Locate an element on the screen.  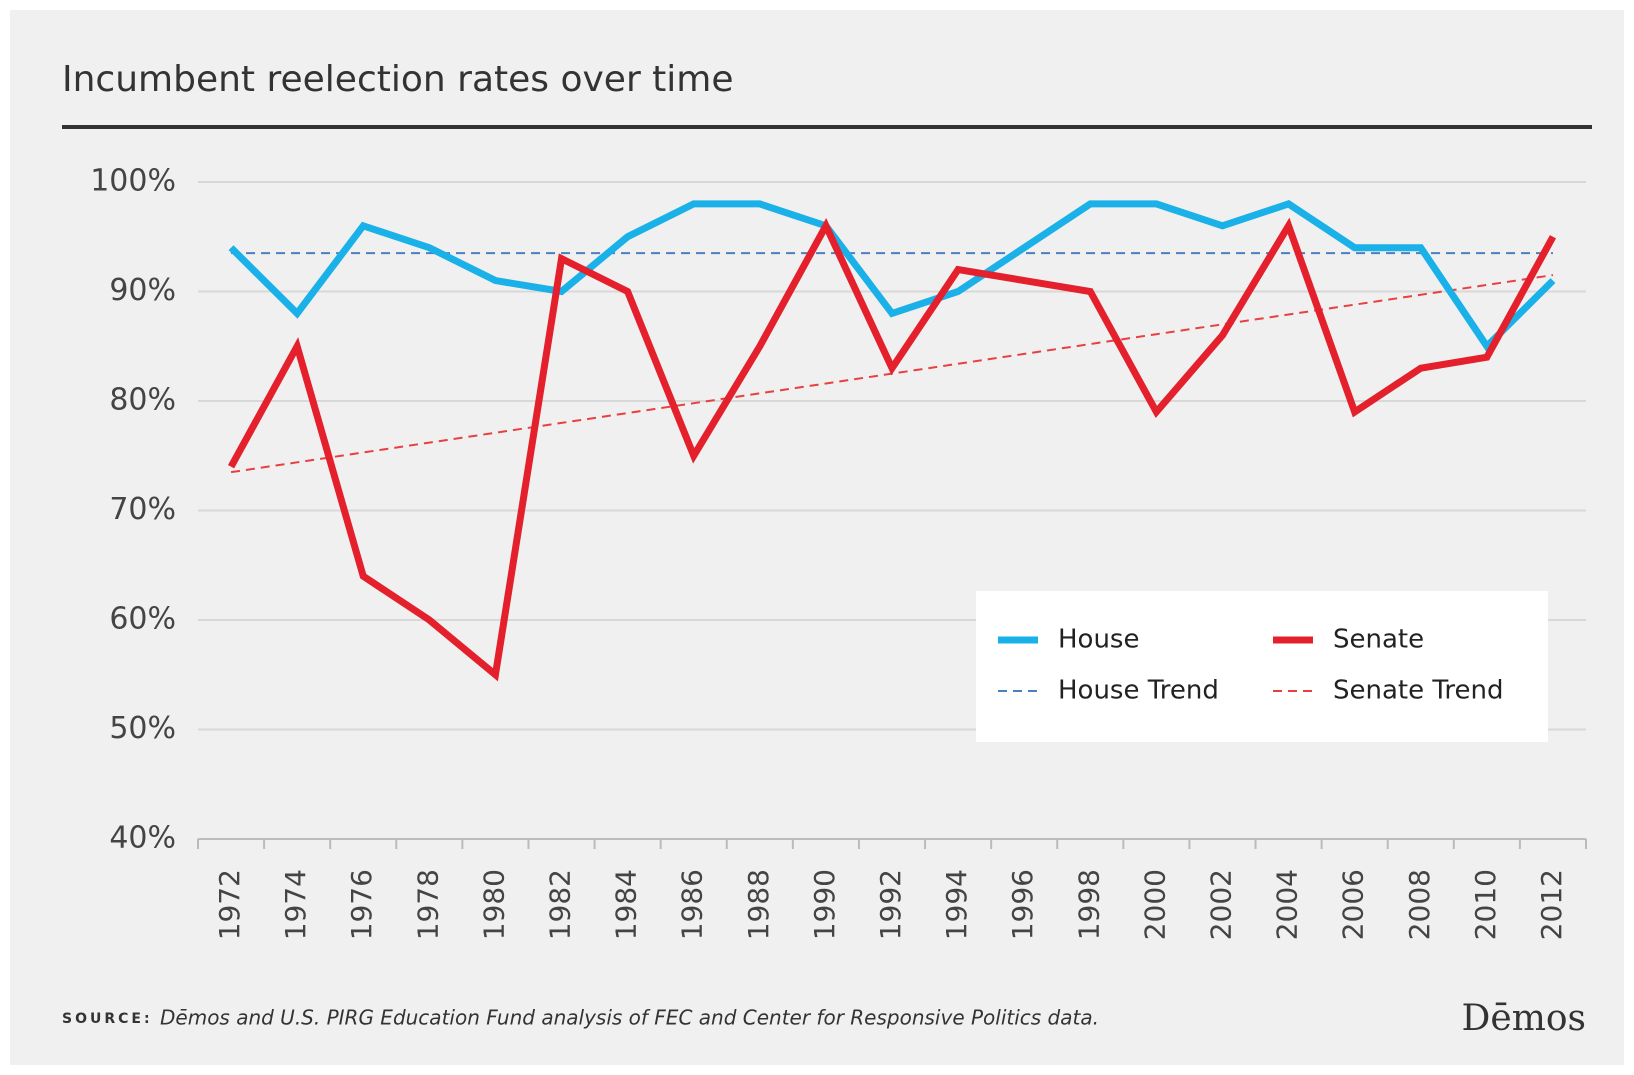
x-tick-label: 1996 is located at coordinates (1022, 904).